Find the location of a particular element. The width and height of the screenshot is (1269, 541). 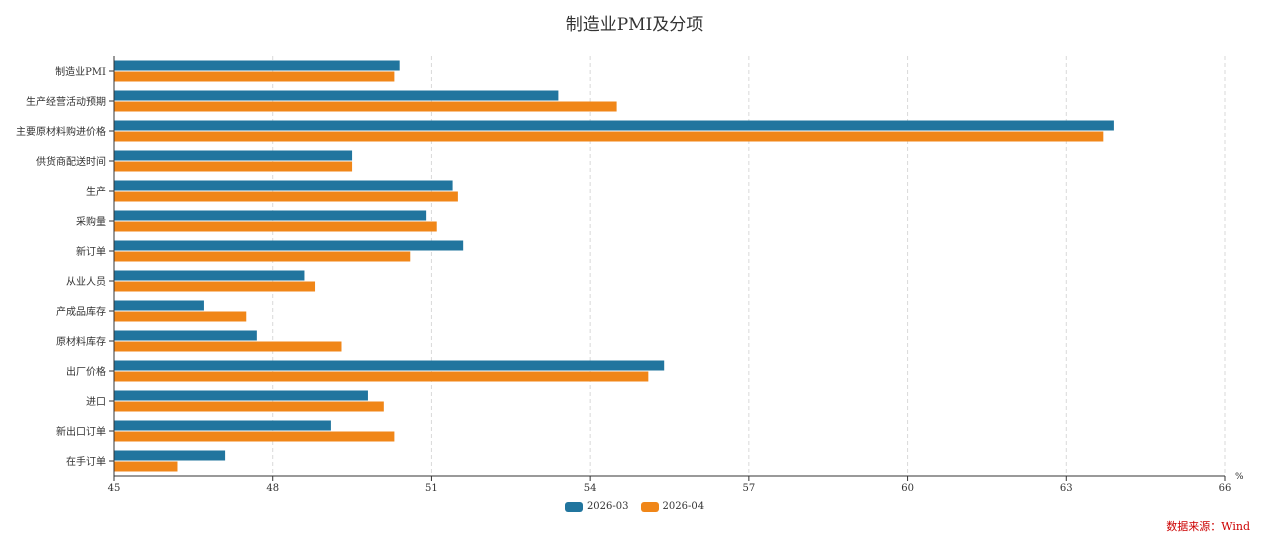

y-category-label: 生产 is located at coordinates (96, 191).